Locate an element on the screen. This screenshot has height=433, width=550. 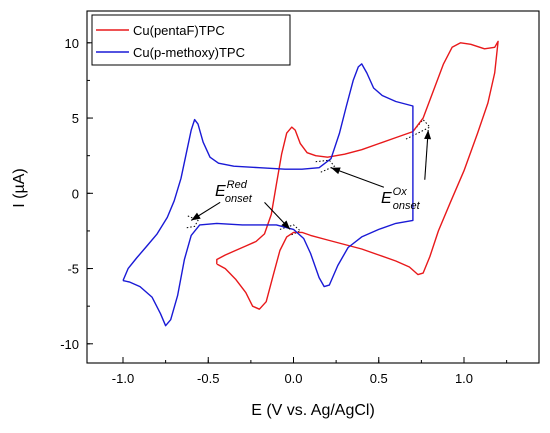
onset-guides is located at coordinates (308, 177).